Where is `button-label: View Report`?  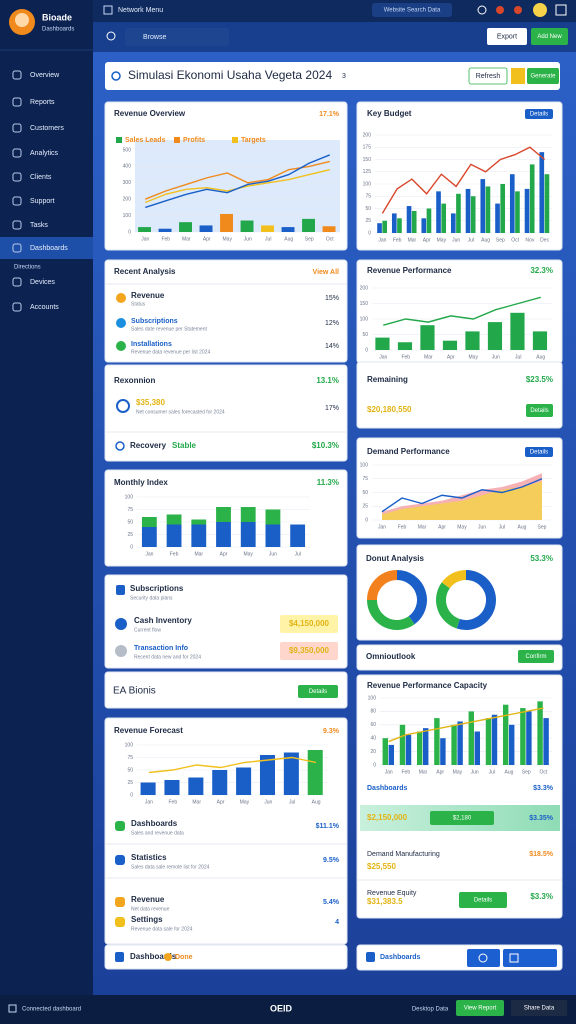 button-label: View Report is located at coordinates (480, 1009).